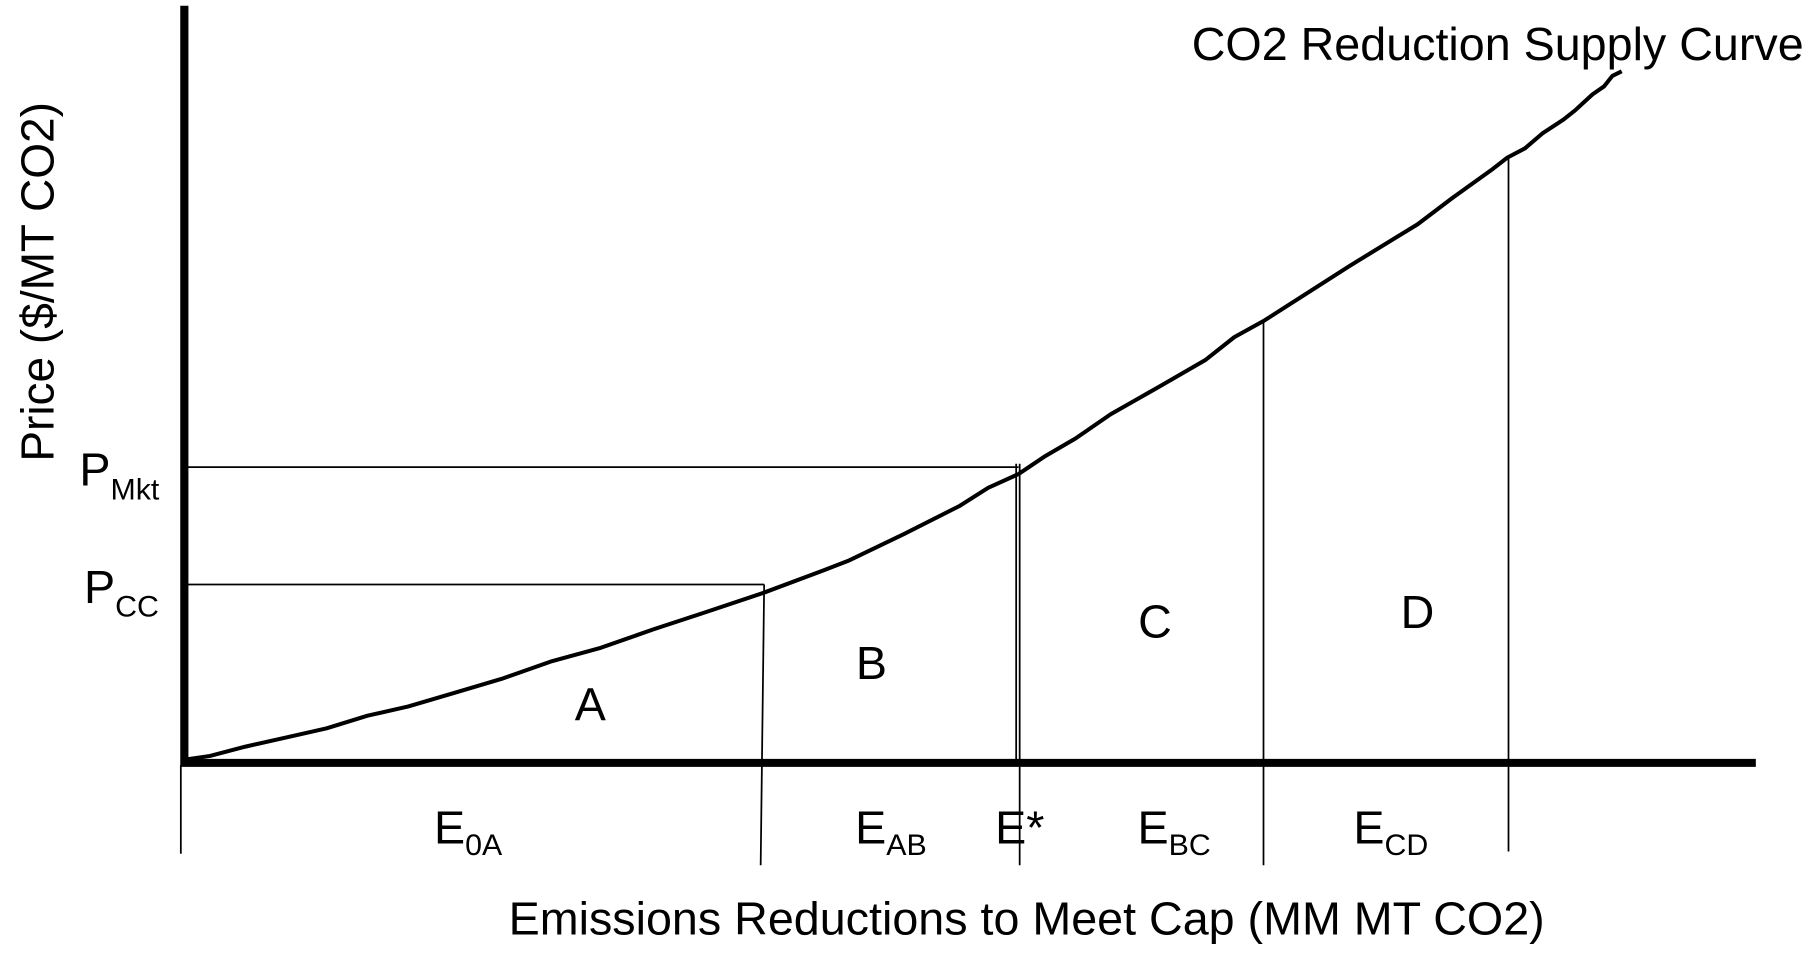 Image resolution: width=1820 pixels, height=955 pixels. Describe the element at coordinates (906, 845) in the screenshot. I see `emission-sub: AB` at that location.